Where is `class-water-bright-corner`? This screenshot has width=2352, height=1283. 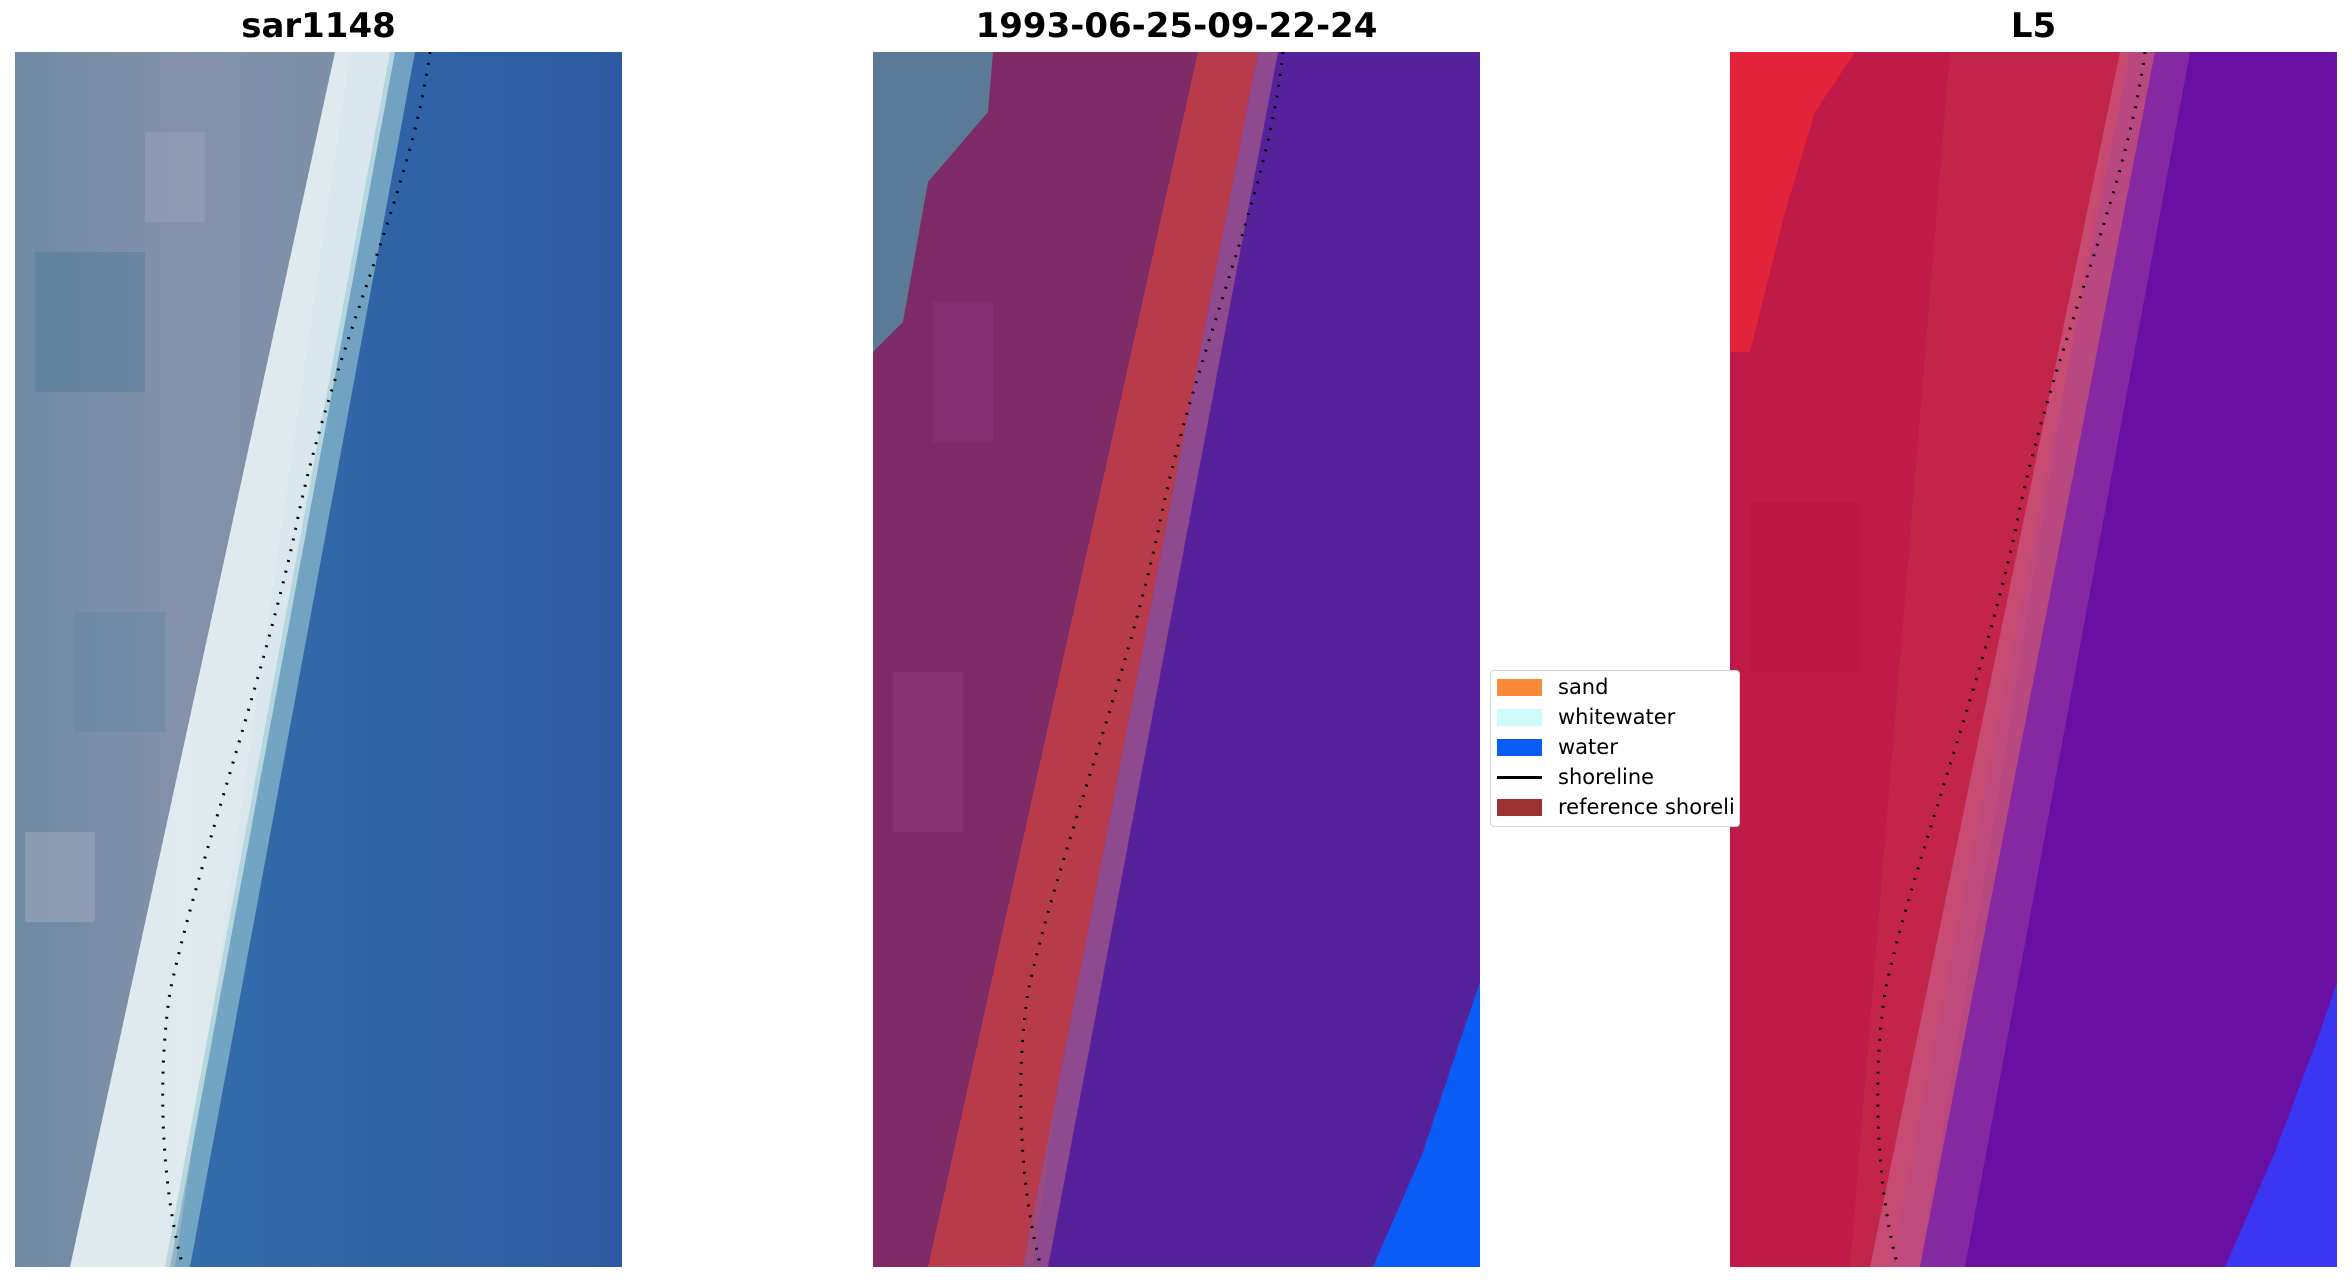
class-water-bright-corner is located at coordinates (1426, 1124).